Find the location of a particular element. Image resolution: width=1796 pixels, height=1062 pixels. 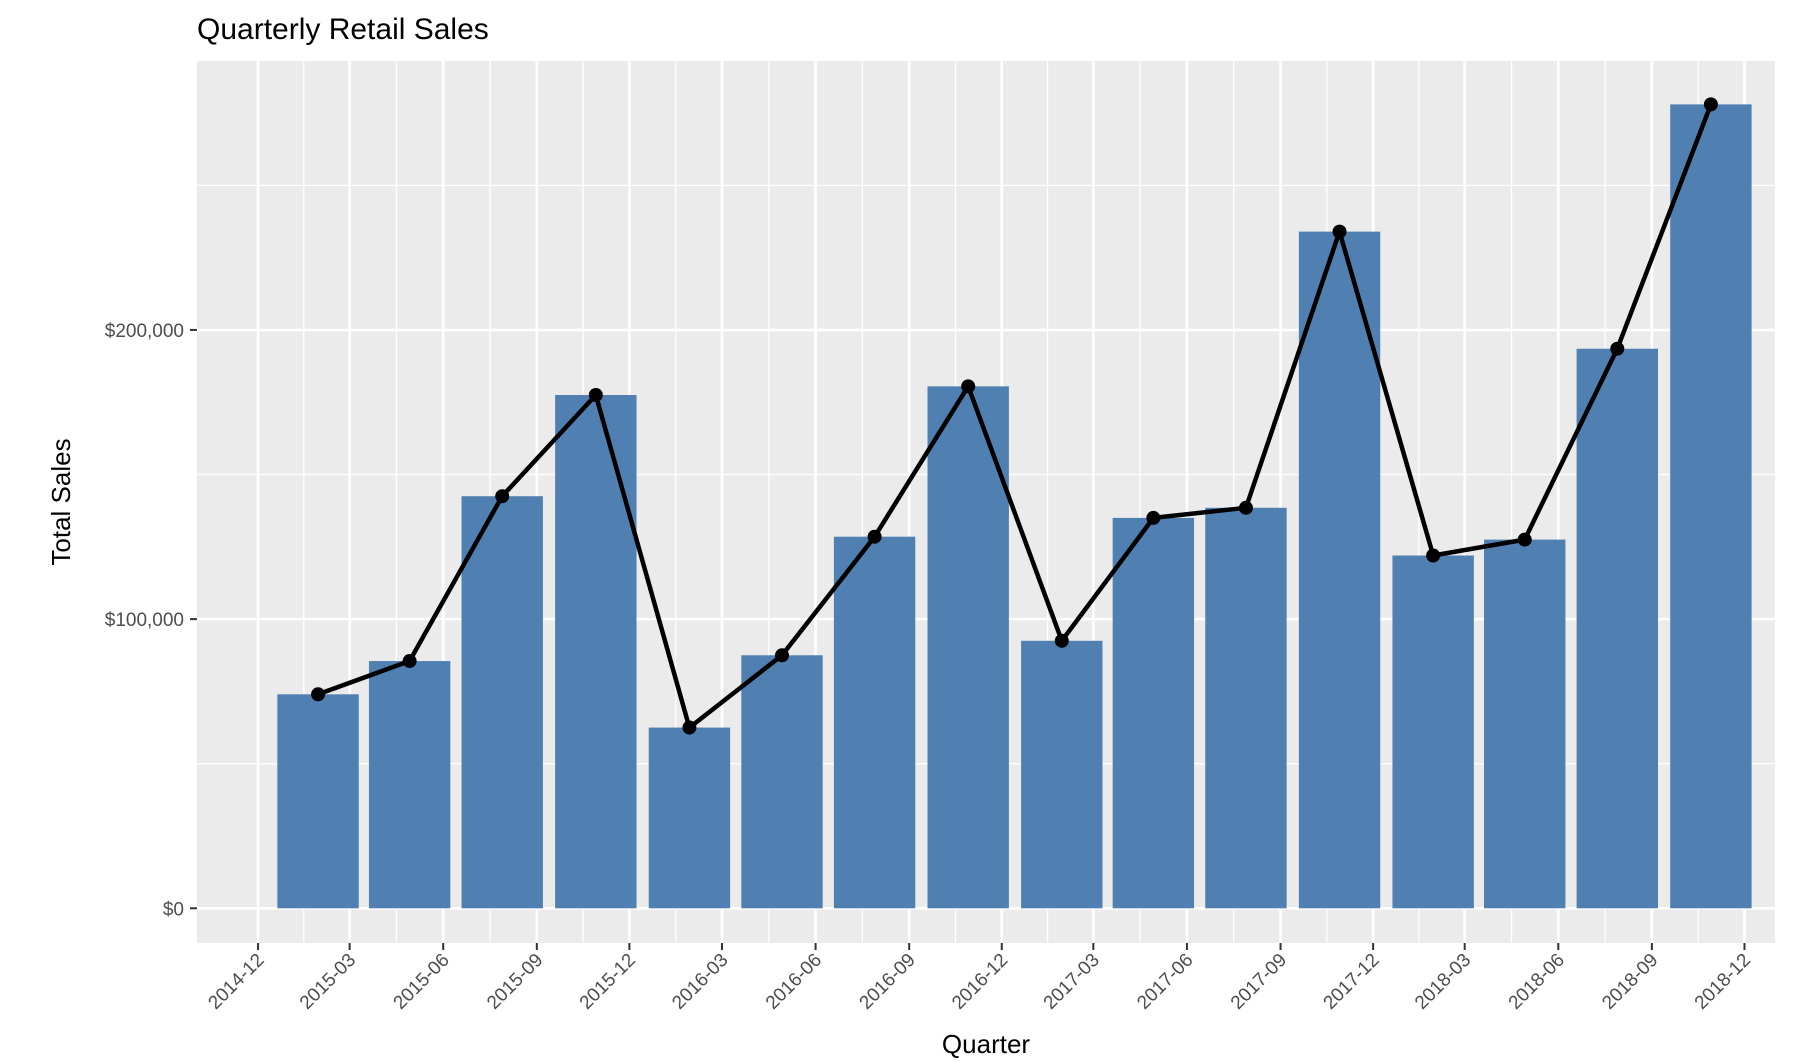

x-tick-label: 2018-06 is located at coordinates (1537, 982).